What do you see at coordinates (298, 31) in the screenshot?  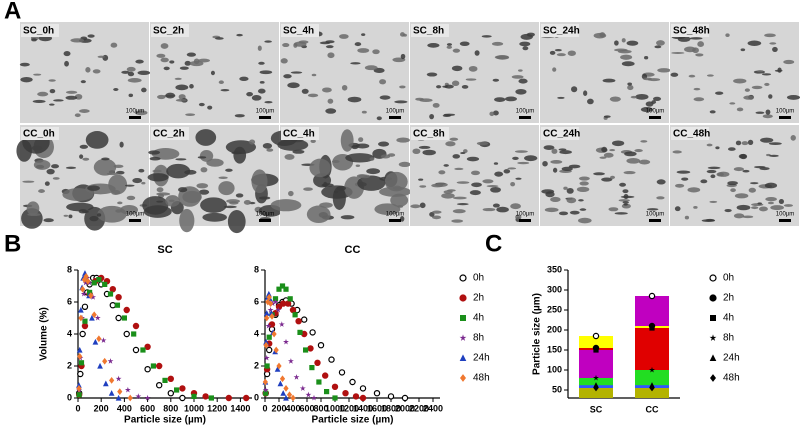 I see `tile-label: SC_4h` at bounding box center [298, 31].